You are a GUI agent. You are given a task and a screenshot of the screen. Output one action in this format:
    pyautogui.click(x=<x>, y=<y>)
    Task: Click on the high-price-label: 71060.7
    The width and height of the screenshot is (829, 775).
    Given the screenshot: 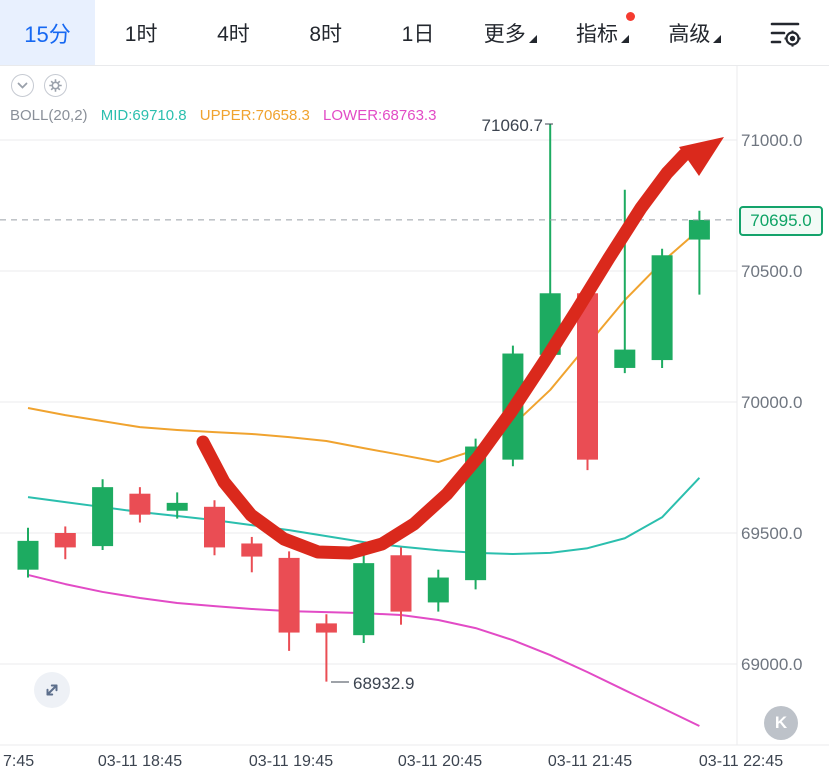 What is the action you would take?
    pyautogui.click(x=512, y=125)
    